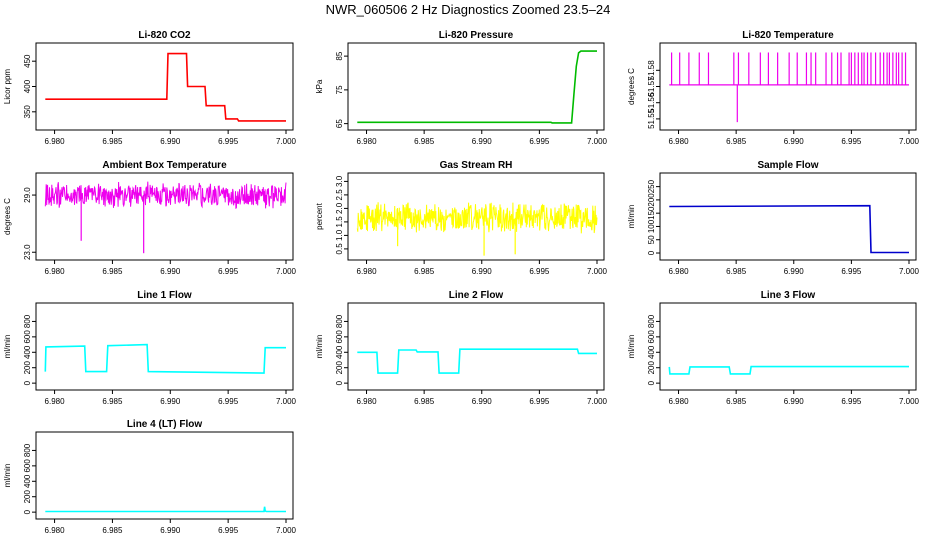 This screenshot has height=540, width=936. Describe the element at coordinates (319, 86) in the screenshot. I see `y-axis-label: kPa` at that location.